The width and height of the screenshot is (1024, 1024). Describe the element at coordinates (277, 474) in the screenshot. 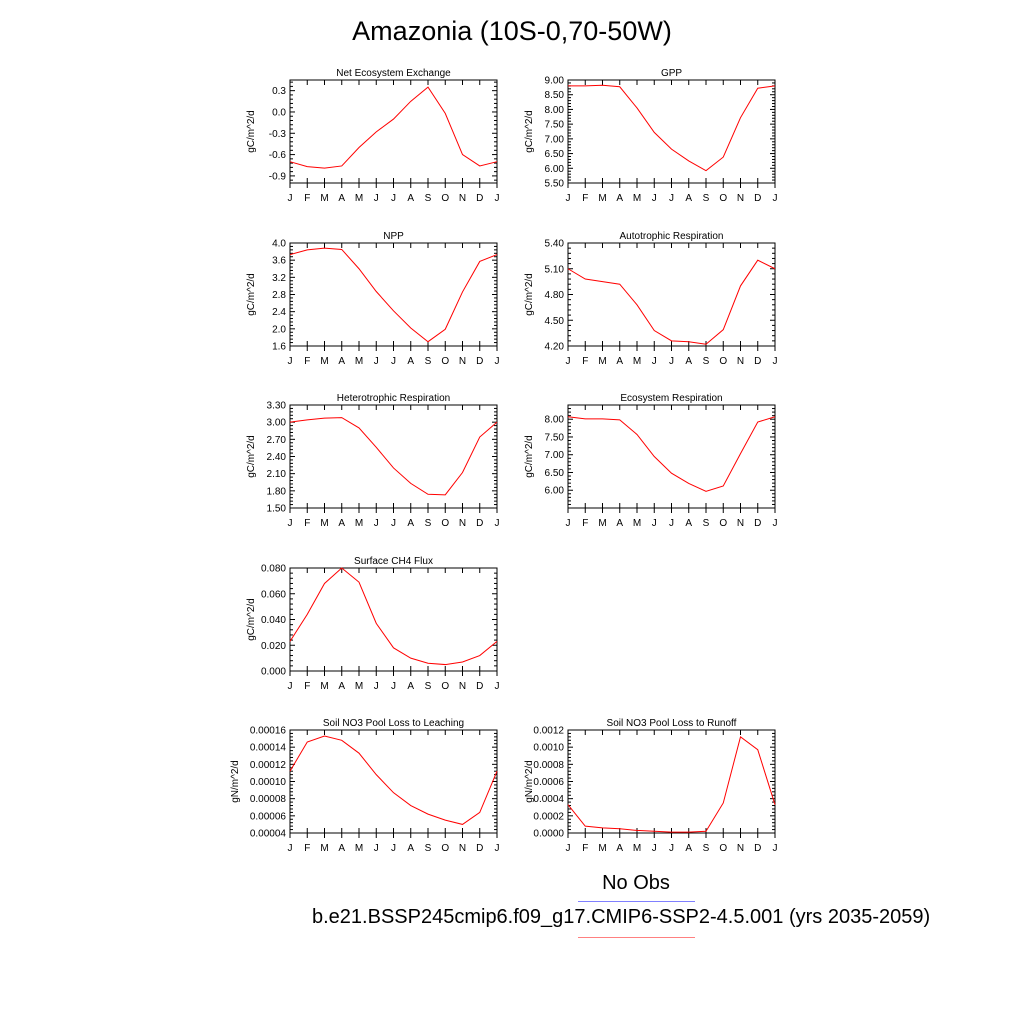

I see `y-tick-label: 2.10` at that location.